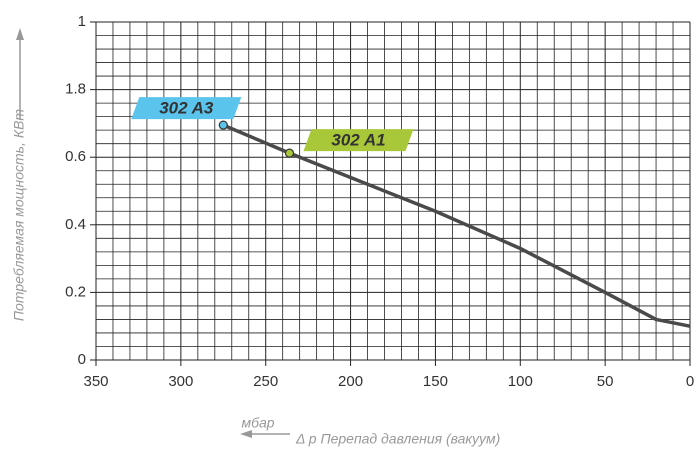 The width and height of the screenshot is (697, 455). Describe the element at coordinates (19, 215) in the screenshot. I see `y-axis-label: Потребляемая мощность, КВт` at that location.